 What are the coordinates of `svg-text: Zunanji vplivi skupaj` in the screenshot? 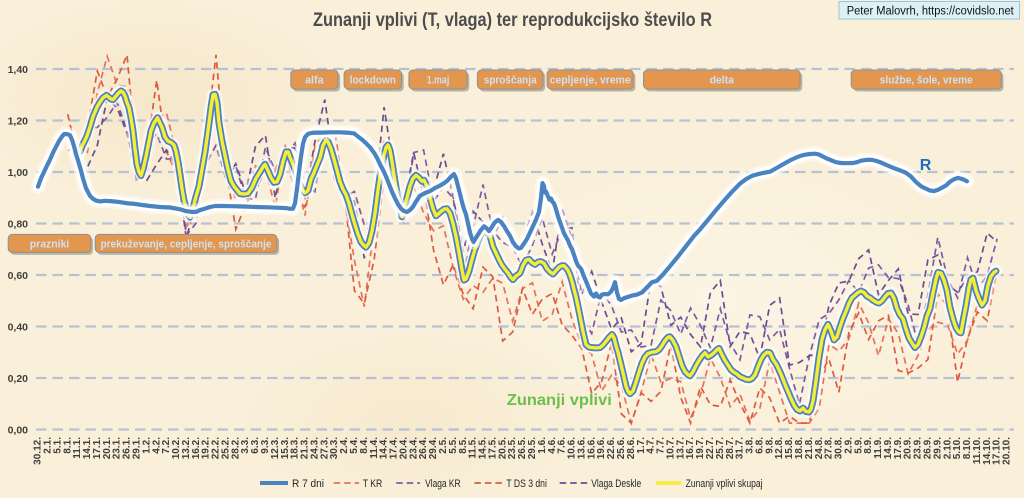 It's located at (724, 484).